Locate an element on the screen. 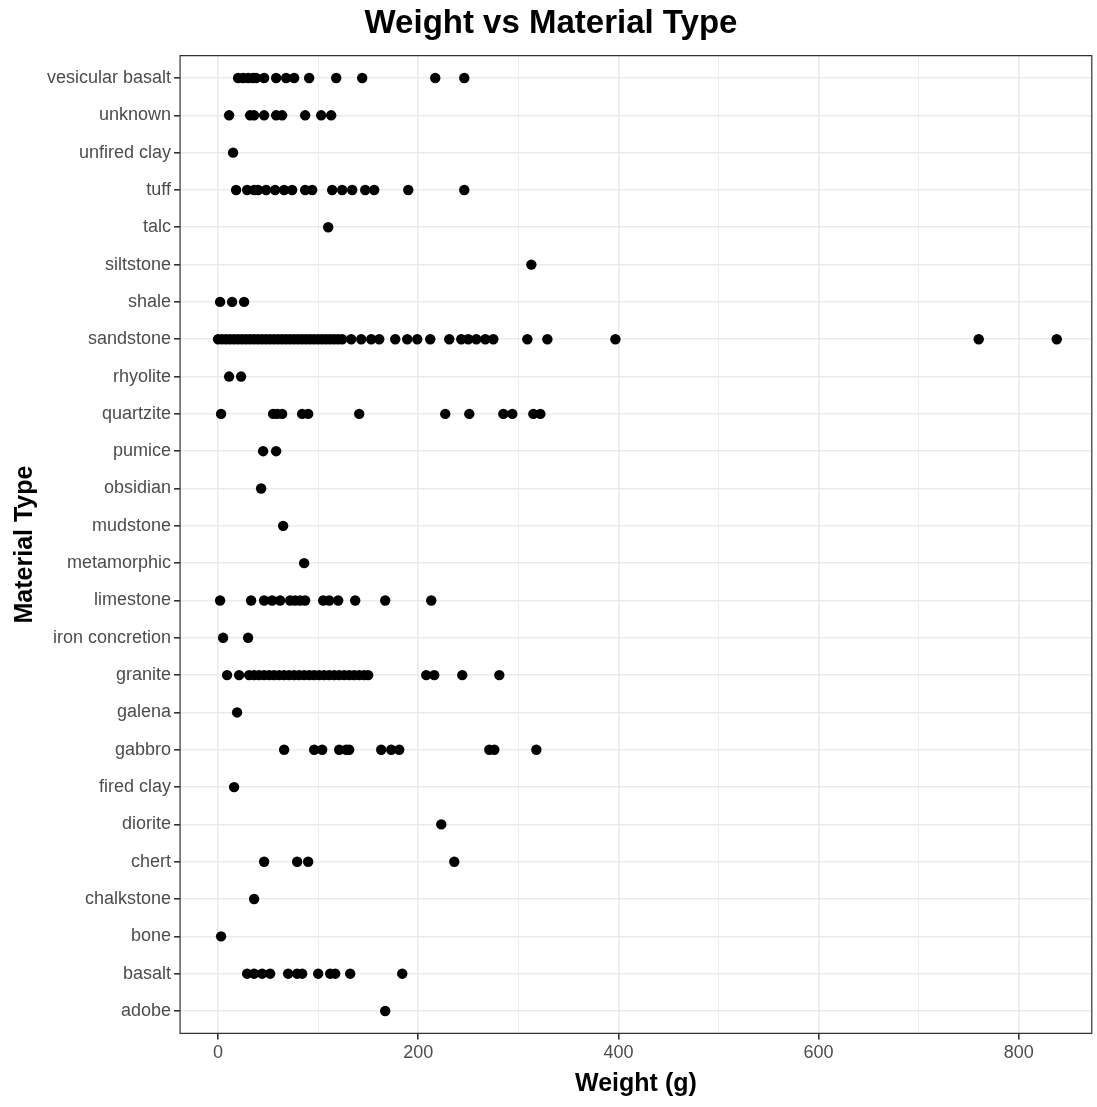 The height and width of the screenshot is (1107, 1097). y-tick-label: granite is located at coordinates (144, 674).